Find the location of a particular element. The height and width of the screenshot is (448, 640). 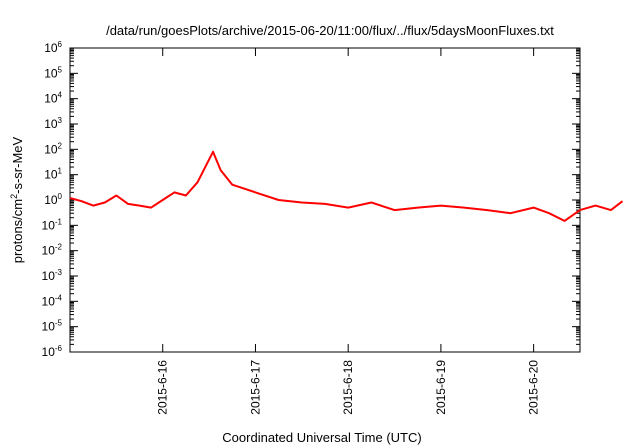

y-tick-label: 10⁻³ is located at coordinates (52, 275).